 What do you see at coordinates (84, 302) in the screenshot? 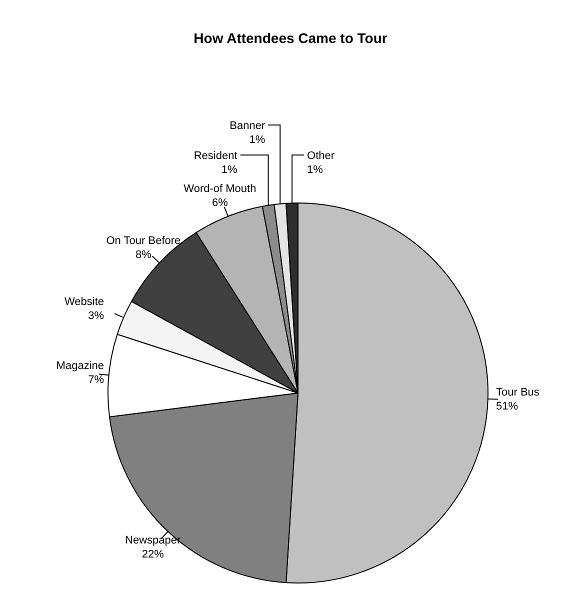
I see `slice-label: Website` at bounding box center [84, 302].